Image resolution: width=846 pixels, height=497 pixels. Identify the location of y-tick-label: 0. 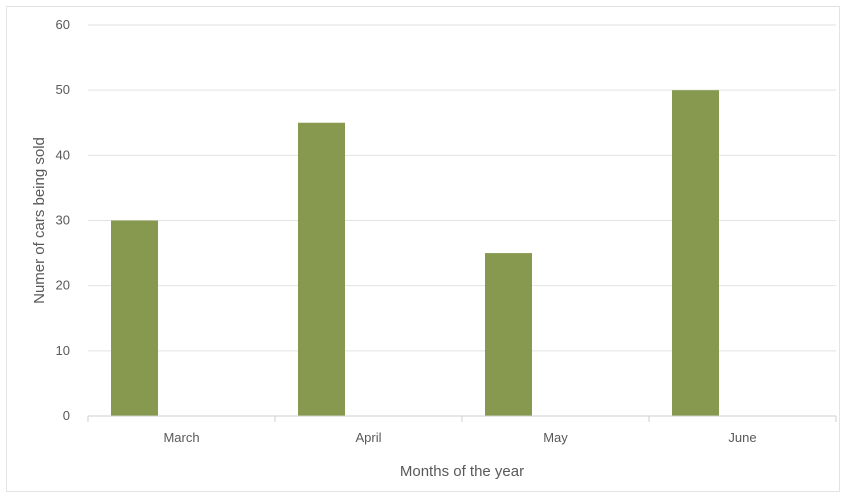
(66, 415).